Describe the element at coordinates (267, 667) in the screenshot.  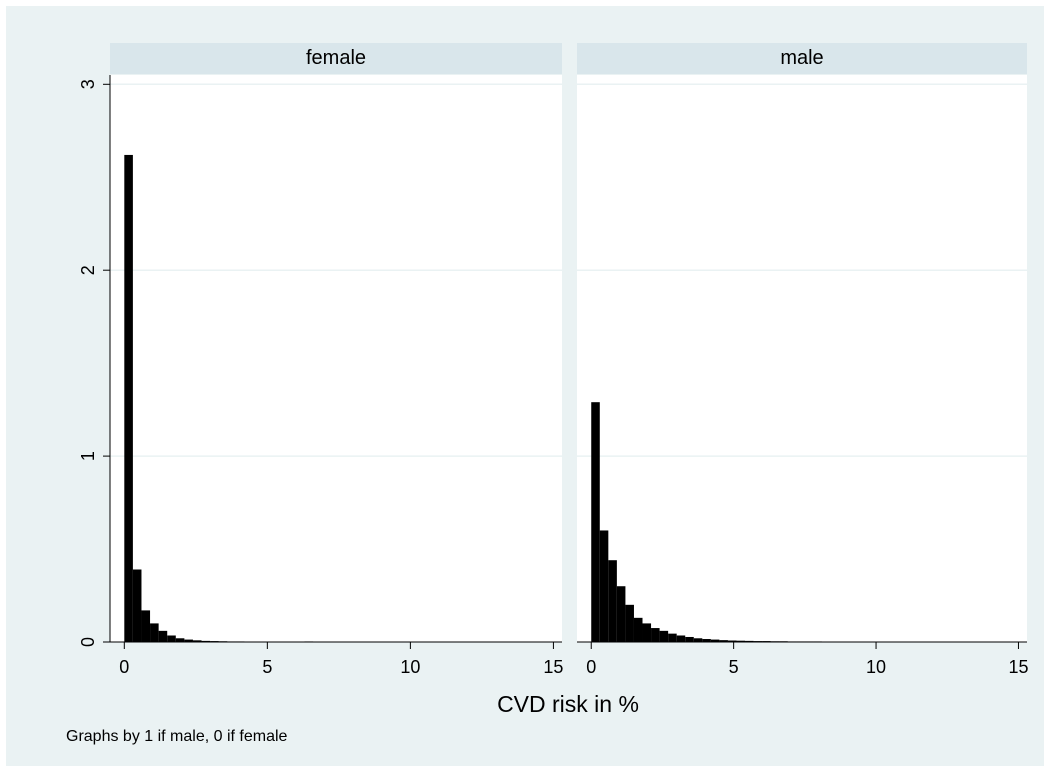
I see `x-tick-label-female-5: 5` at that location.